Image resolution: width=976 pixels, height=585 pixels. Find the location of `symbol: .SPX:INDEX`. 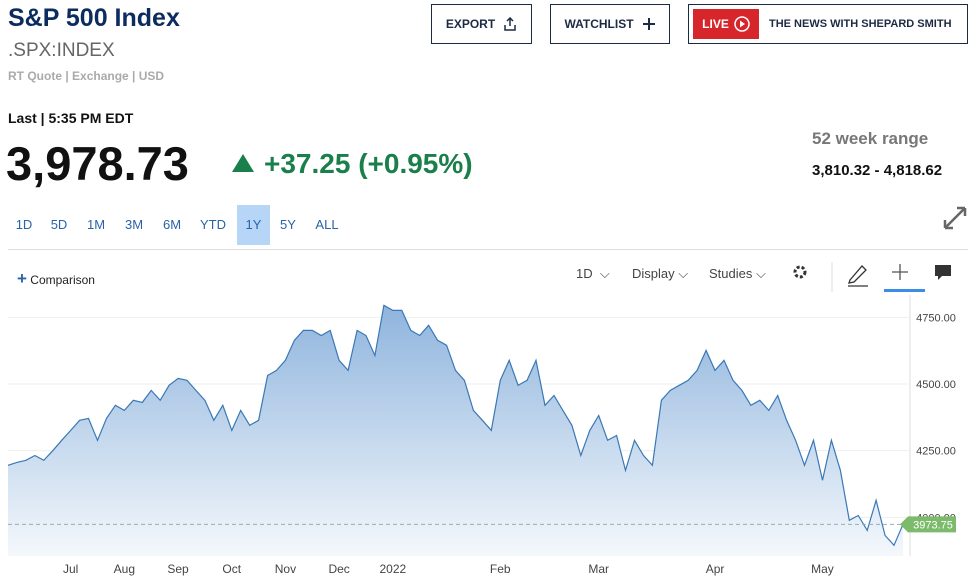

symbol: .SPX:INDEX is located at coordinates (61, 50).